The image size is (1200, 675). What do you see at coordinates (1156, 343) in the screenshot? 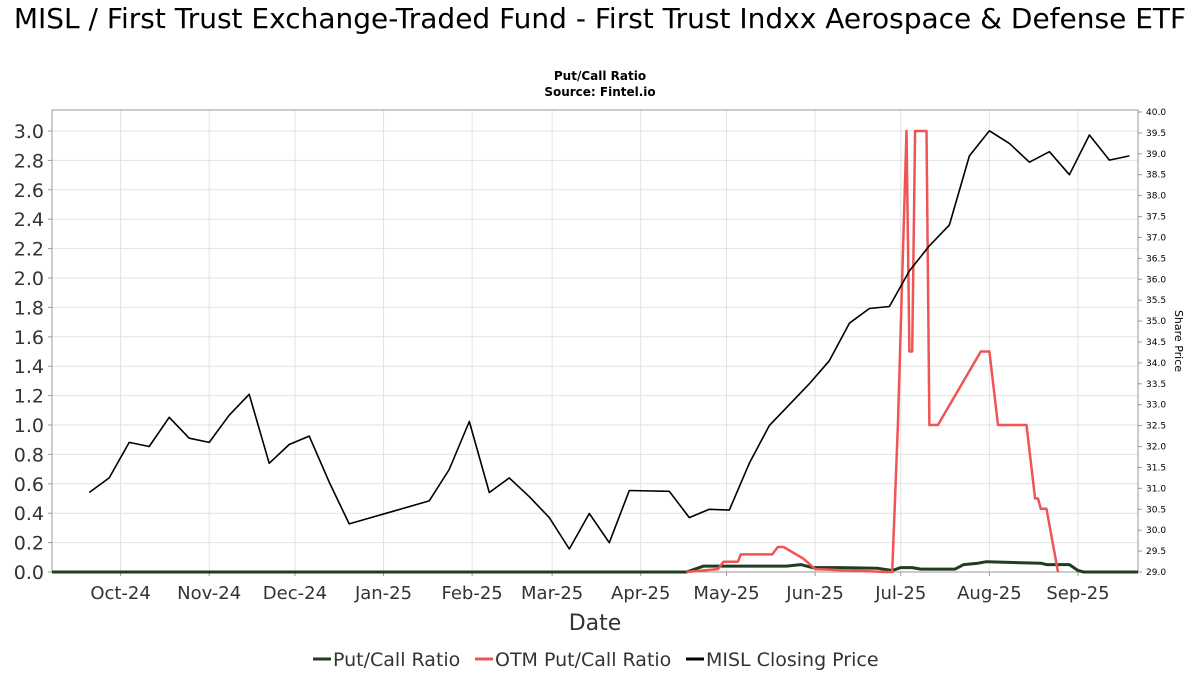
I see `right-tick-label: 34.5` at bounding box center [1156, 343].